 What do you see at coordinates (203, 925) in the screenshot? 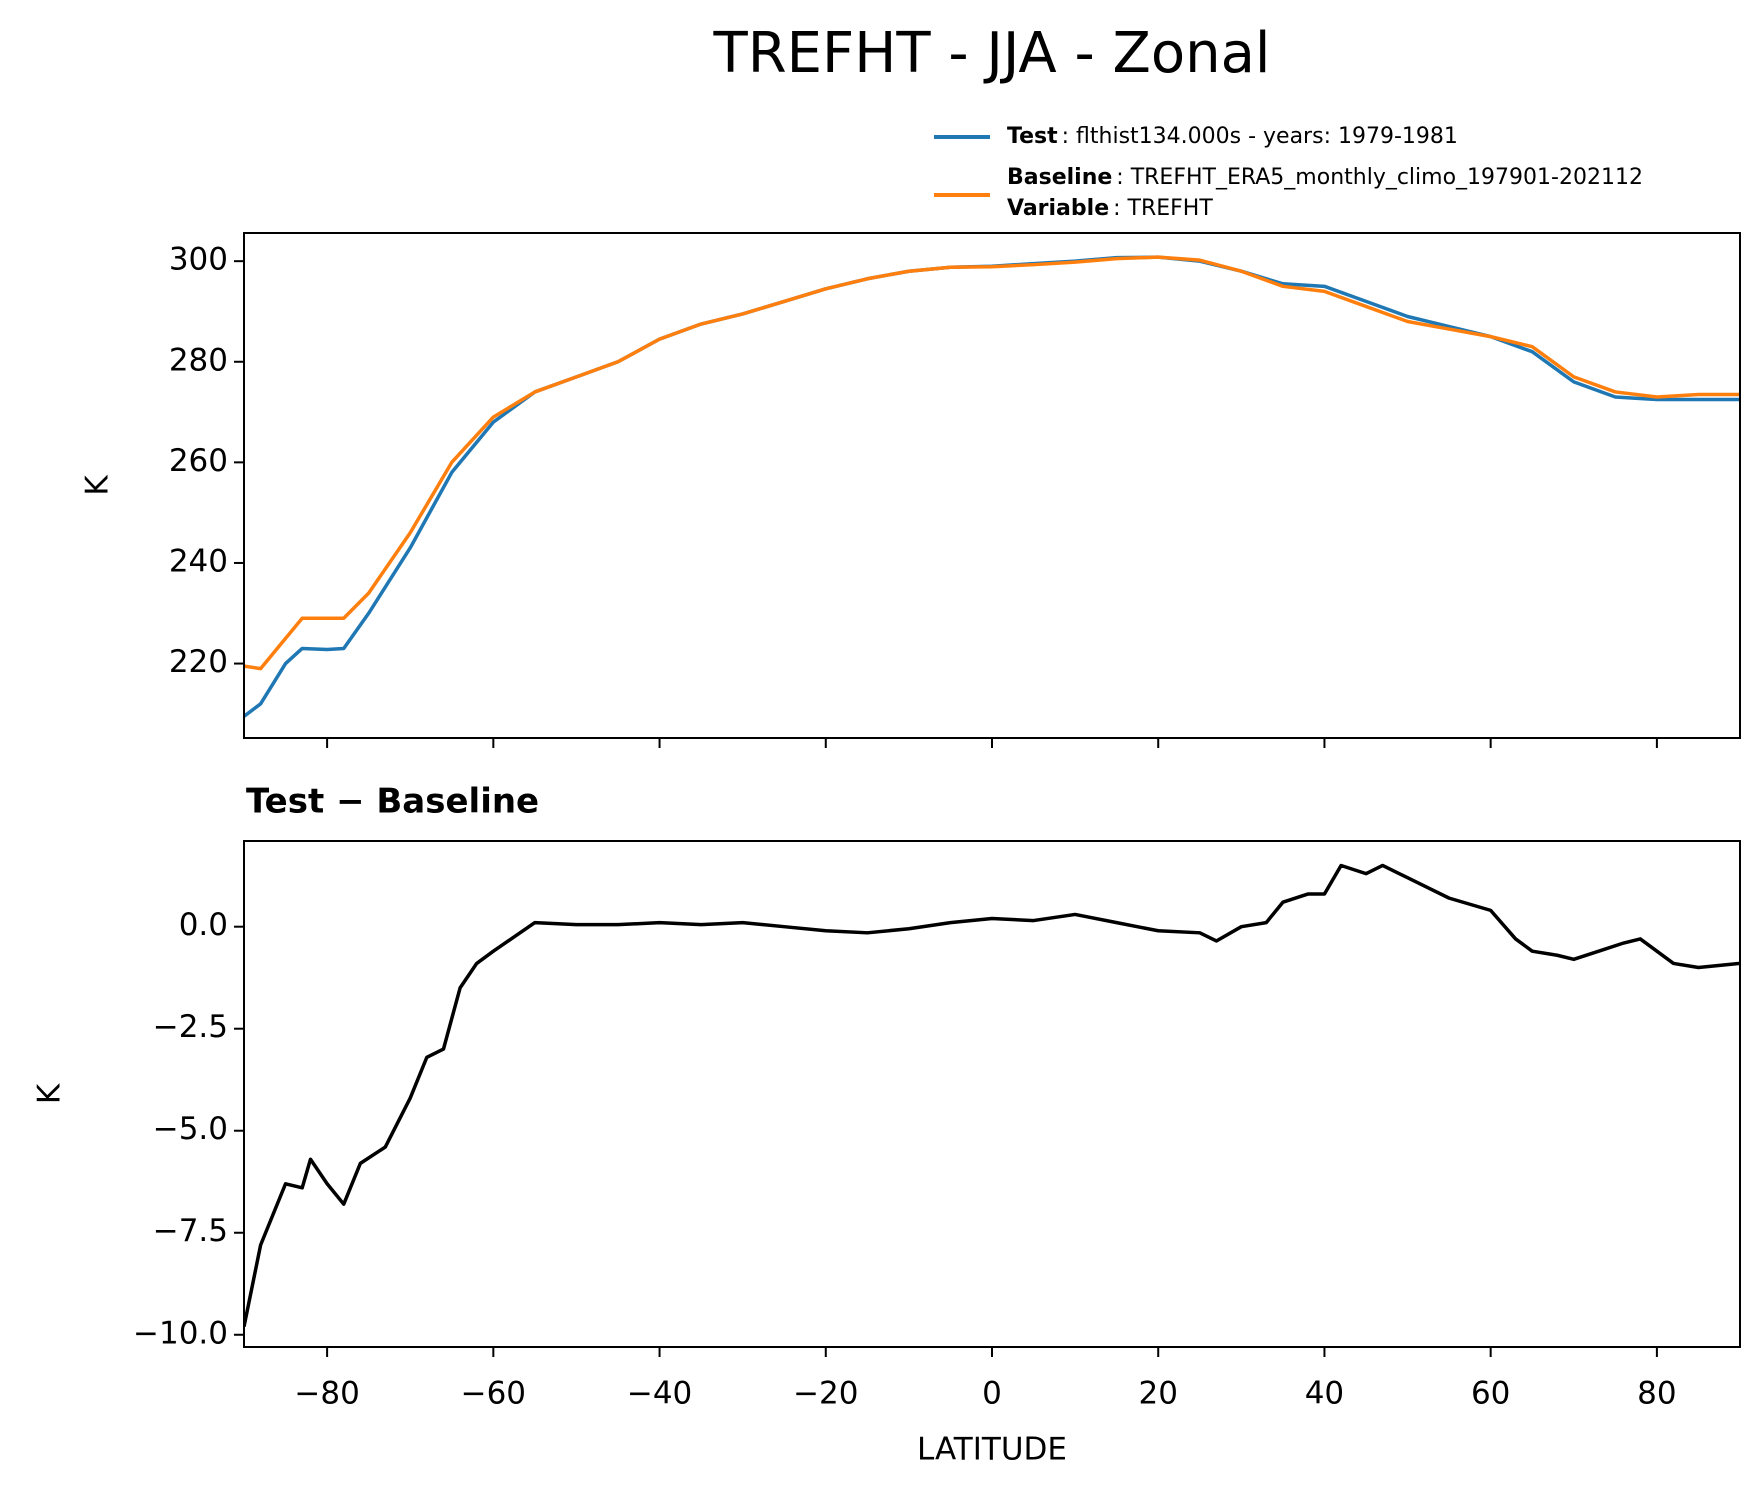
I see `y-tick-label: 0.0` at bounding box center [203, 925].